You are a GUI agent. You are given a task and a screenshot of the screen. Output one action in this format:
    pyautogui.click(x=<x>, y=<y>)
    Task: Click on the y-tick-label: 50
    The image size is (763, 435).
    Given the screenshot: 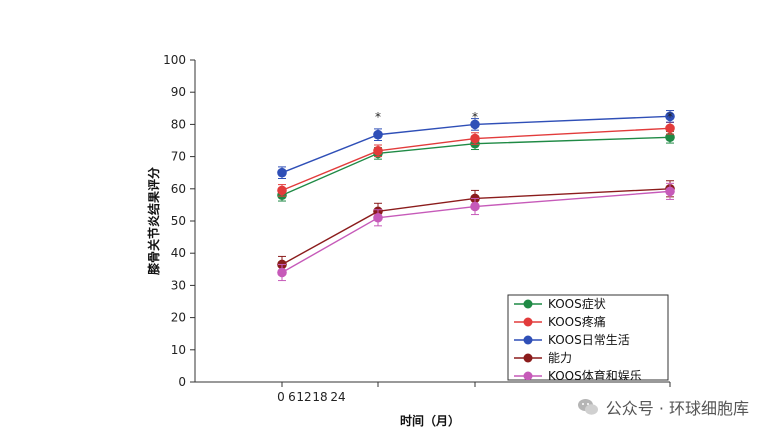 What is the action you would take?
    pyautogui.click(x=178, y=221)
    